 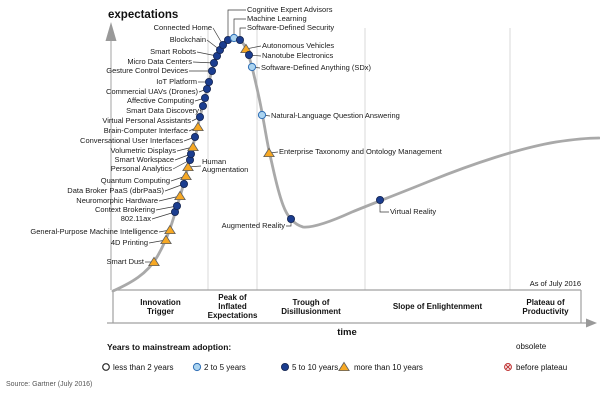 What do you see at coordinates (290, 218) in the screenshot?
I see `tech-marker-augmented-reality` at bounding box center [290, 218].